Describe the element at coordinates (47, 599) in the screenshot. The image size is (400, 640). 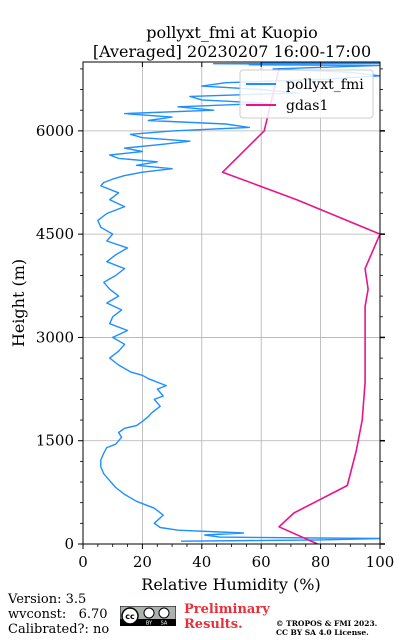
I see `footer-version: Version: 3.5` at that location.